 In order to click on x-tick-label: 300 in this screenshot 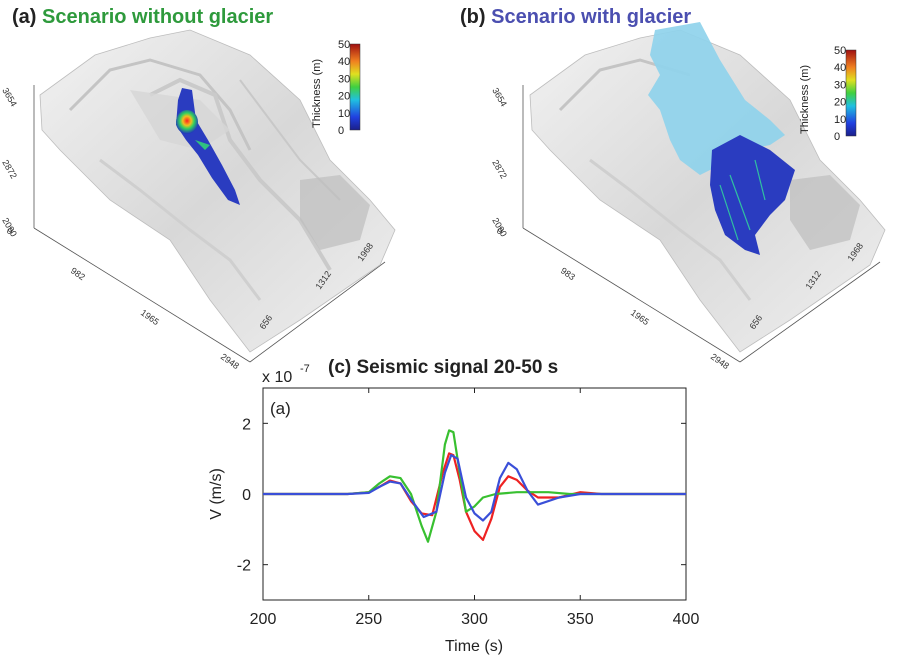, I will do `click(474, 619)`.